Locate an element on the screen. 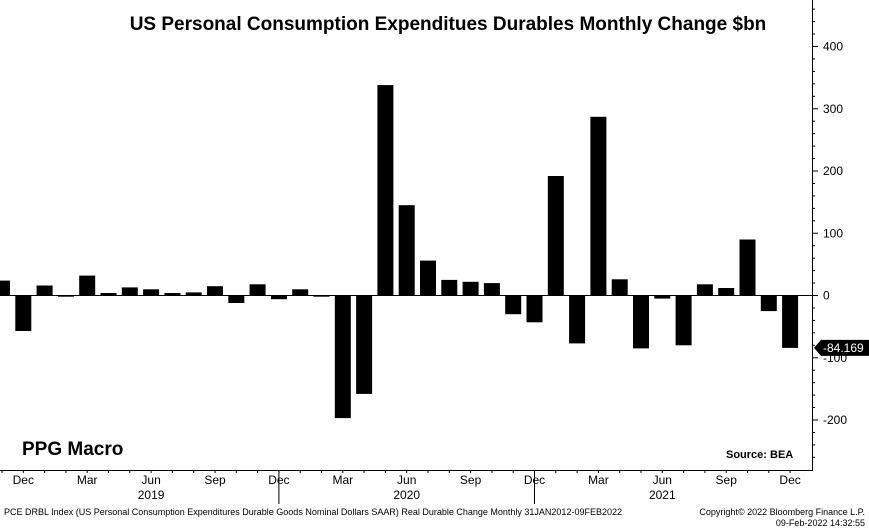 The image size is (869, 531). x-year-label: 2021 is located at coordinates (662, 495).